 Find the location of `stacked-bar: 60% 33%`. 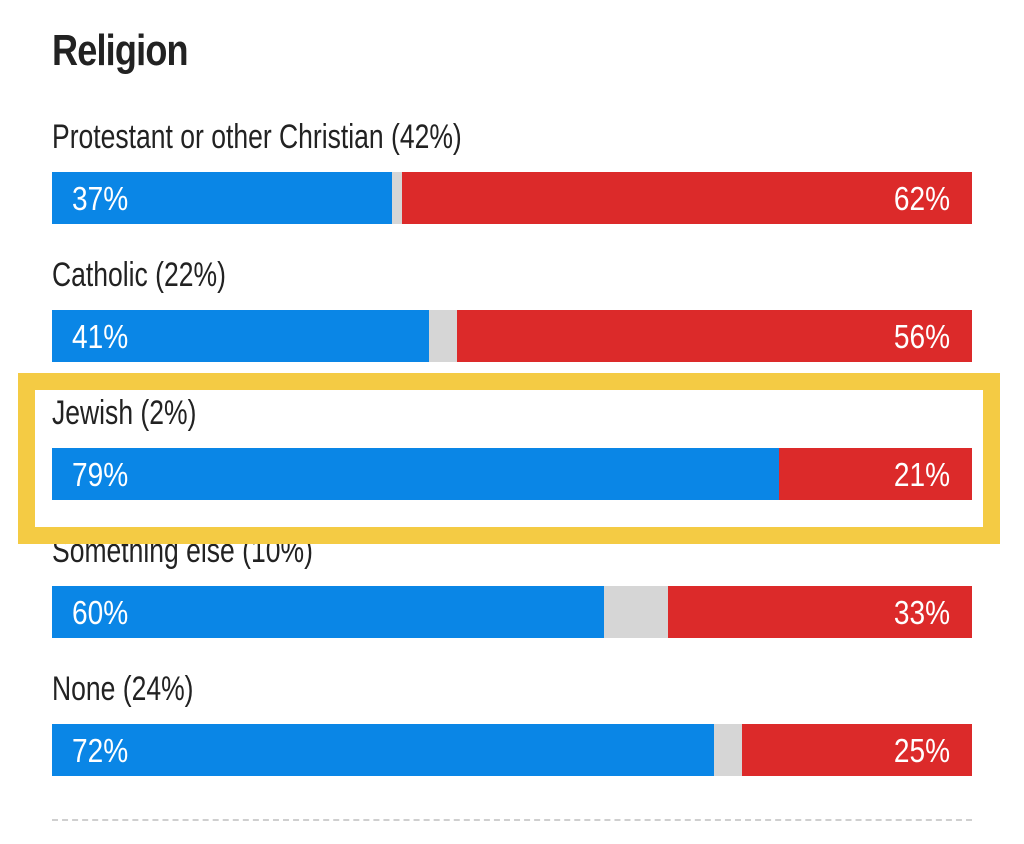

stacked-bar: 60% 33% is located at coordinates (512, 612).